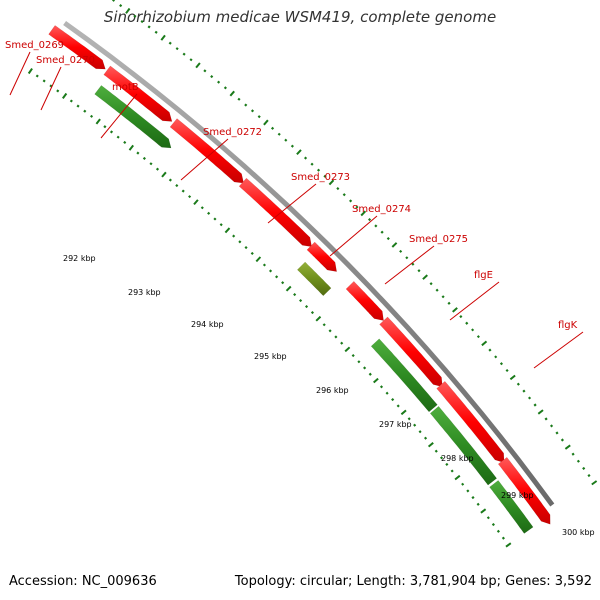 This screenshot has height=600, width=600. I want to click on kbp-label: 298 kbp, so click(457, 458).